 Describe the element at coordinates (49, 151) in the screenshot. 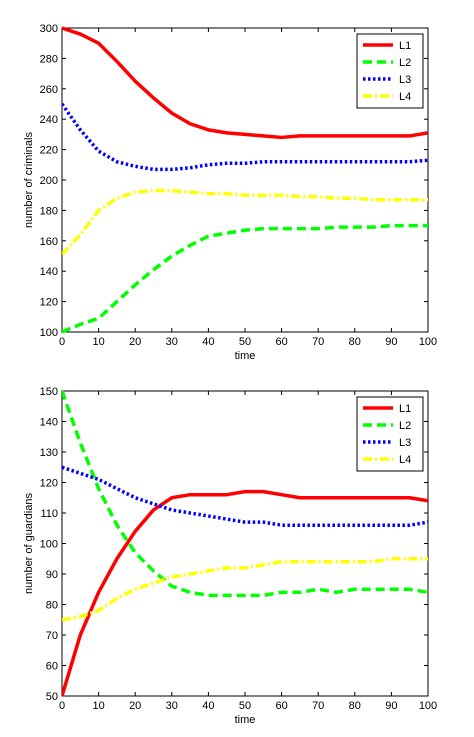

I see `y-tick-label: 220` at that location.